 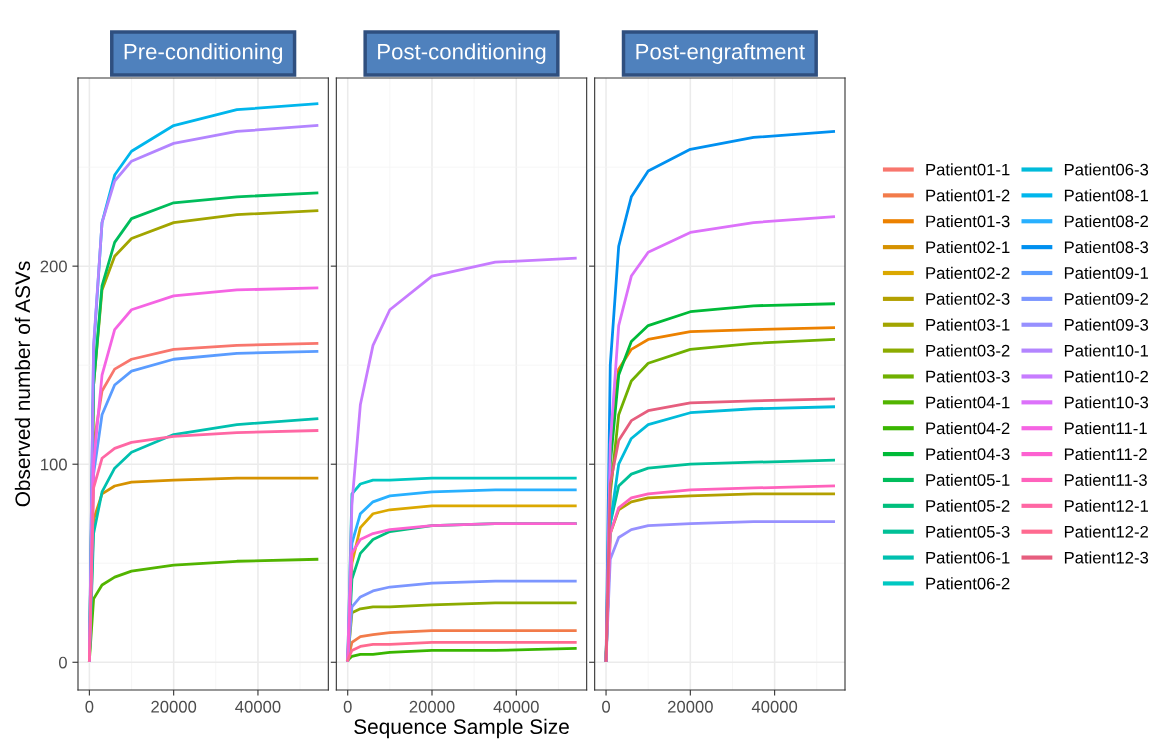 I want to click on legend-label: Patient08-1, so click(x=1106, y=195).